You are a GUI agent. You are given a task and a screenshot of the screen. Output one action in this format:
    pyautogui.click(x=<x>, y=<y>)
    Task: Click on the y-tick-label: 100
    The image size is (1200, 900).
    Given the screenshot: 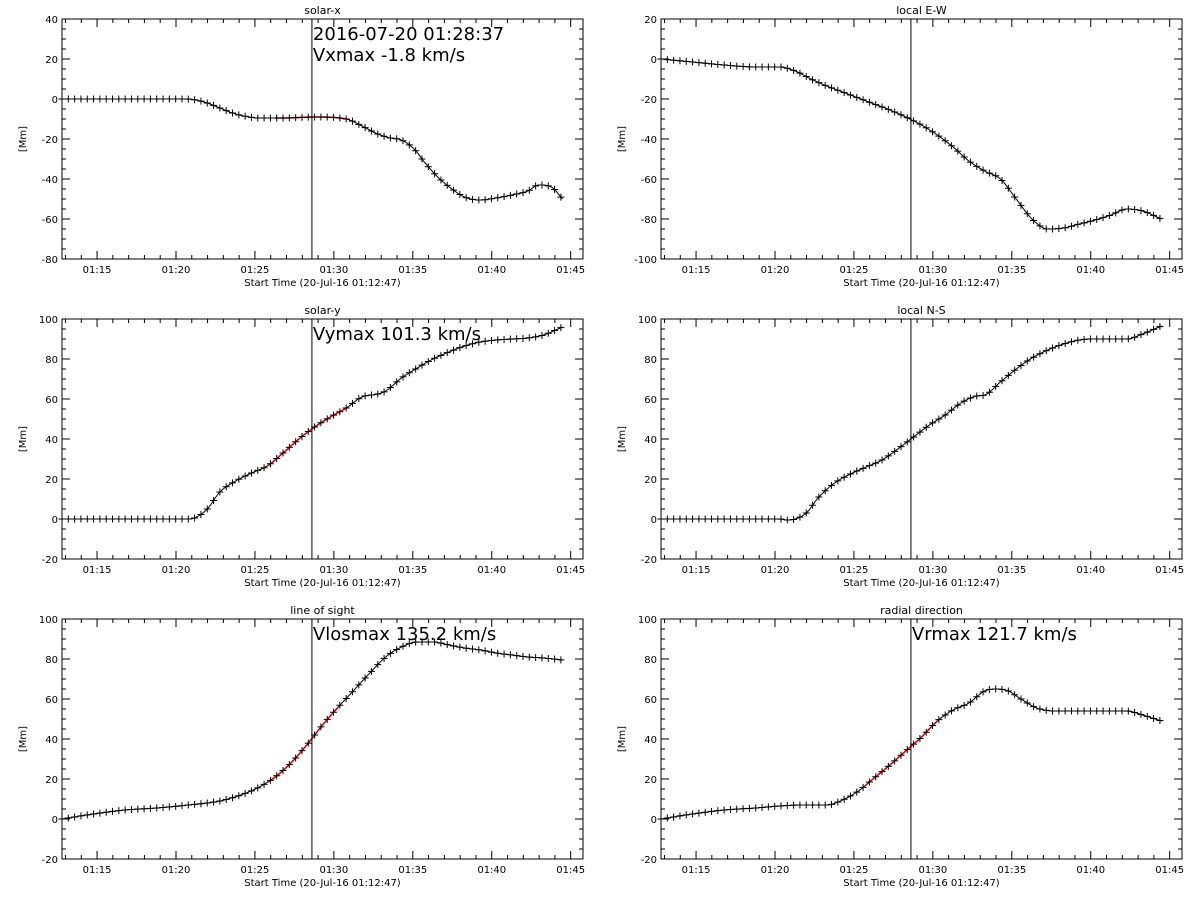 What is the action you would take?
    pyautogui.click(x=647, y=320)
    